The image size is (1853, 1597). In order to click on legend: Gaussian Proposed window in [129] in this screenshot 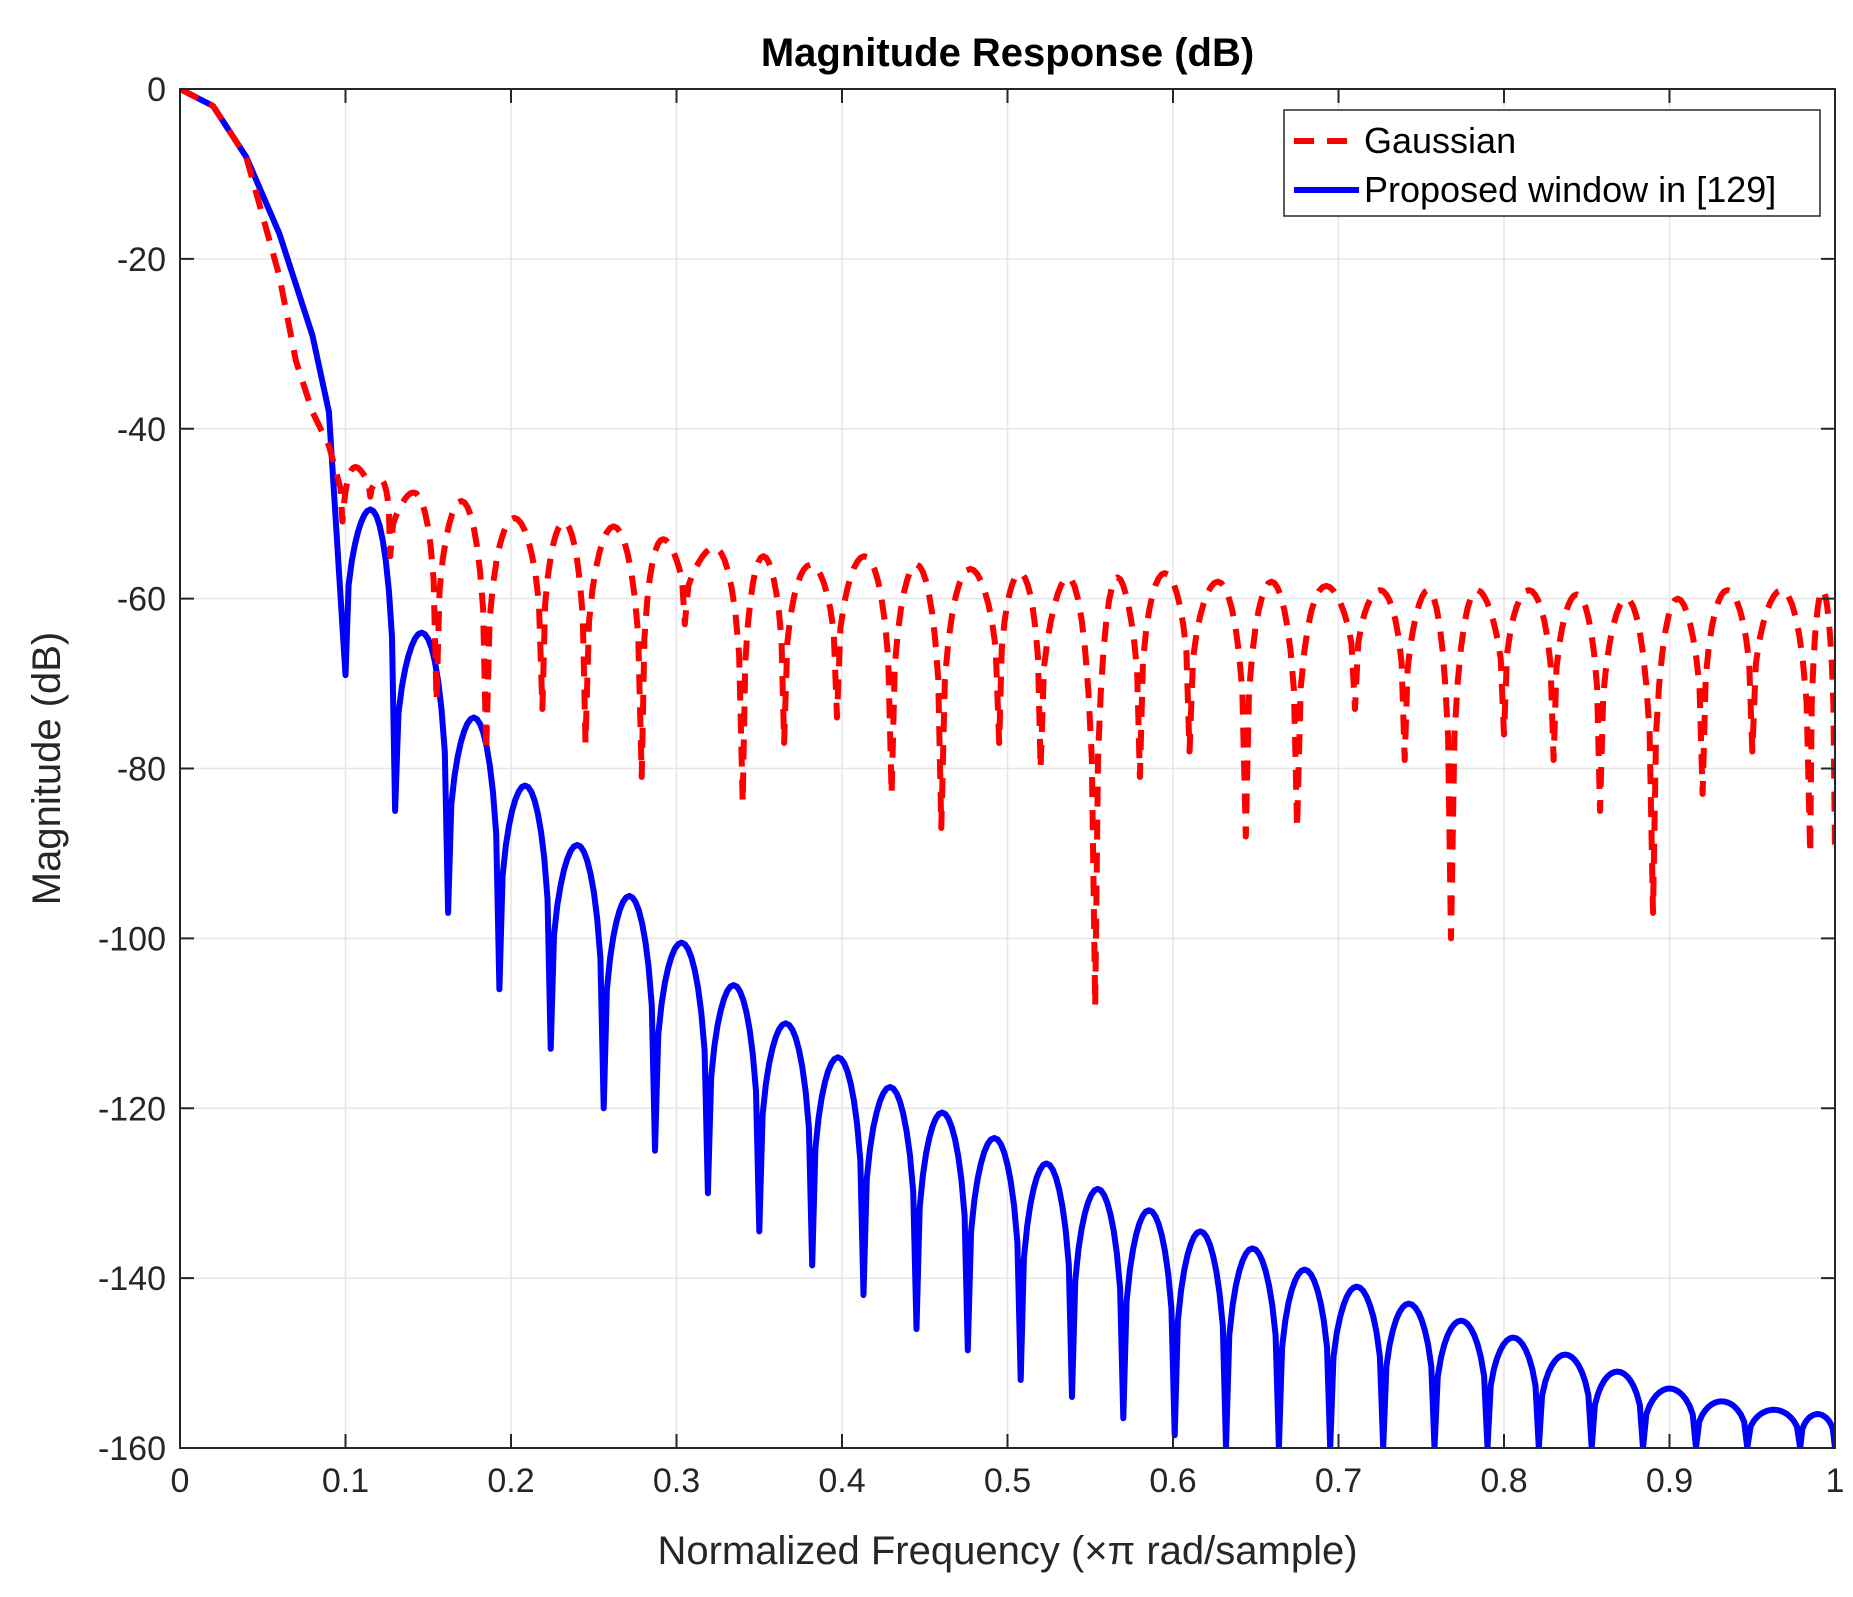, I will do `click(1552, 163)`.